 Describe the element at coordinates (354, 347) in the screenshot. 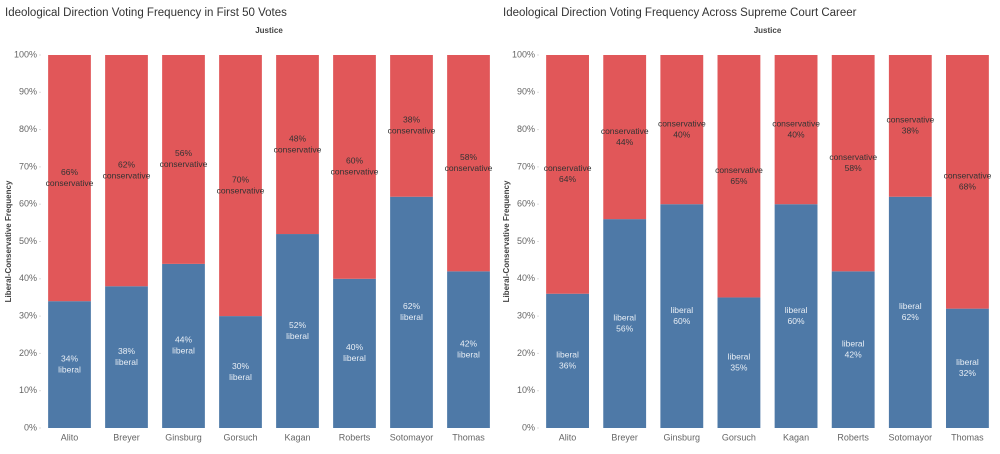

I see `value-label: 40%` at that location.